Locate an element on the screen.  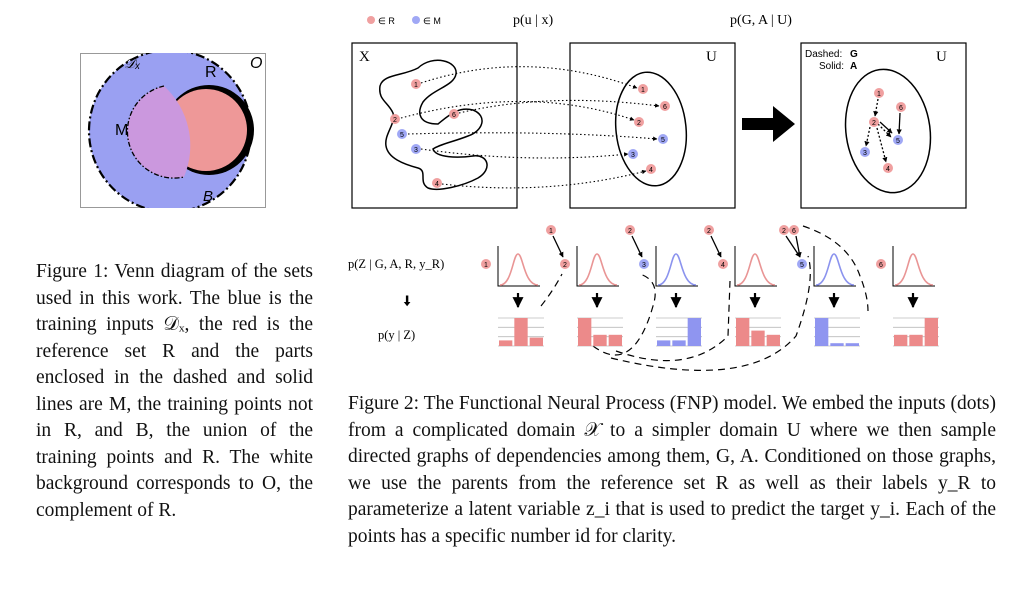
dashed-legend-value: G is located at coordinates (854, 54).